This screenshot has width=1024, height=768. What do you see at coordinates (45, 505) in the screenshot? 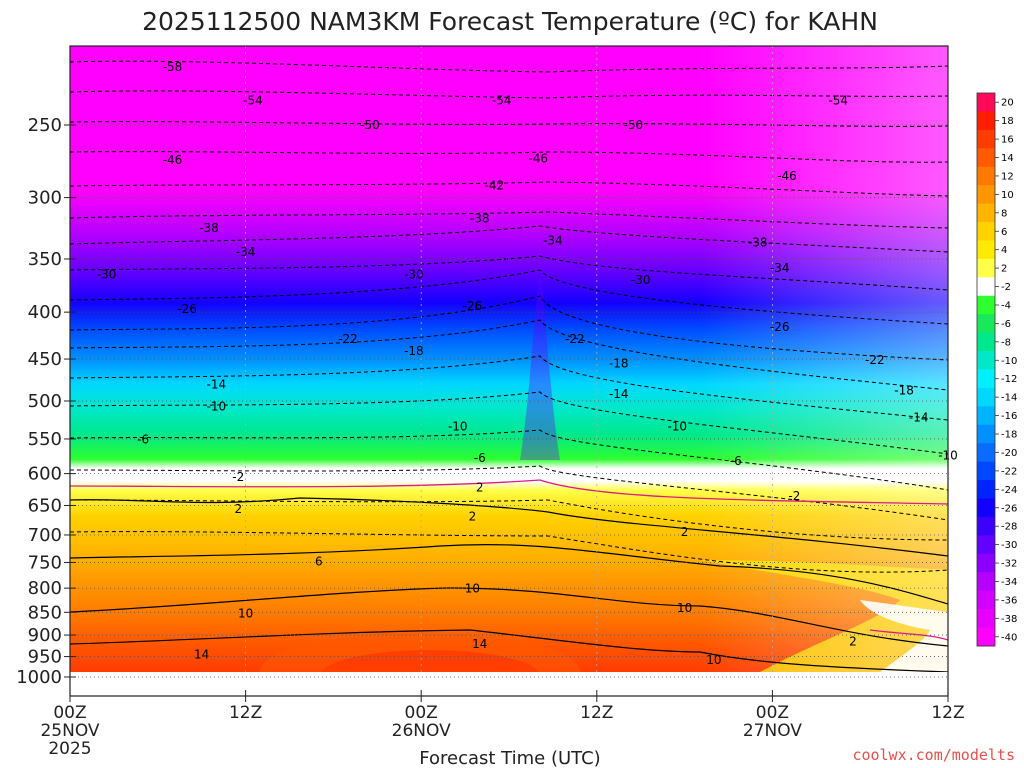
I see `y-tick-label: 650` at bounding box center [45, 505].